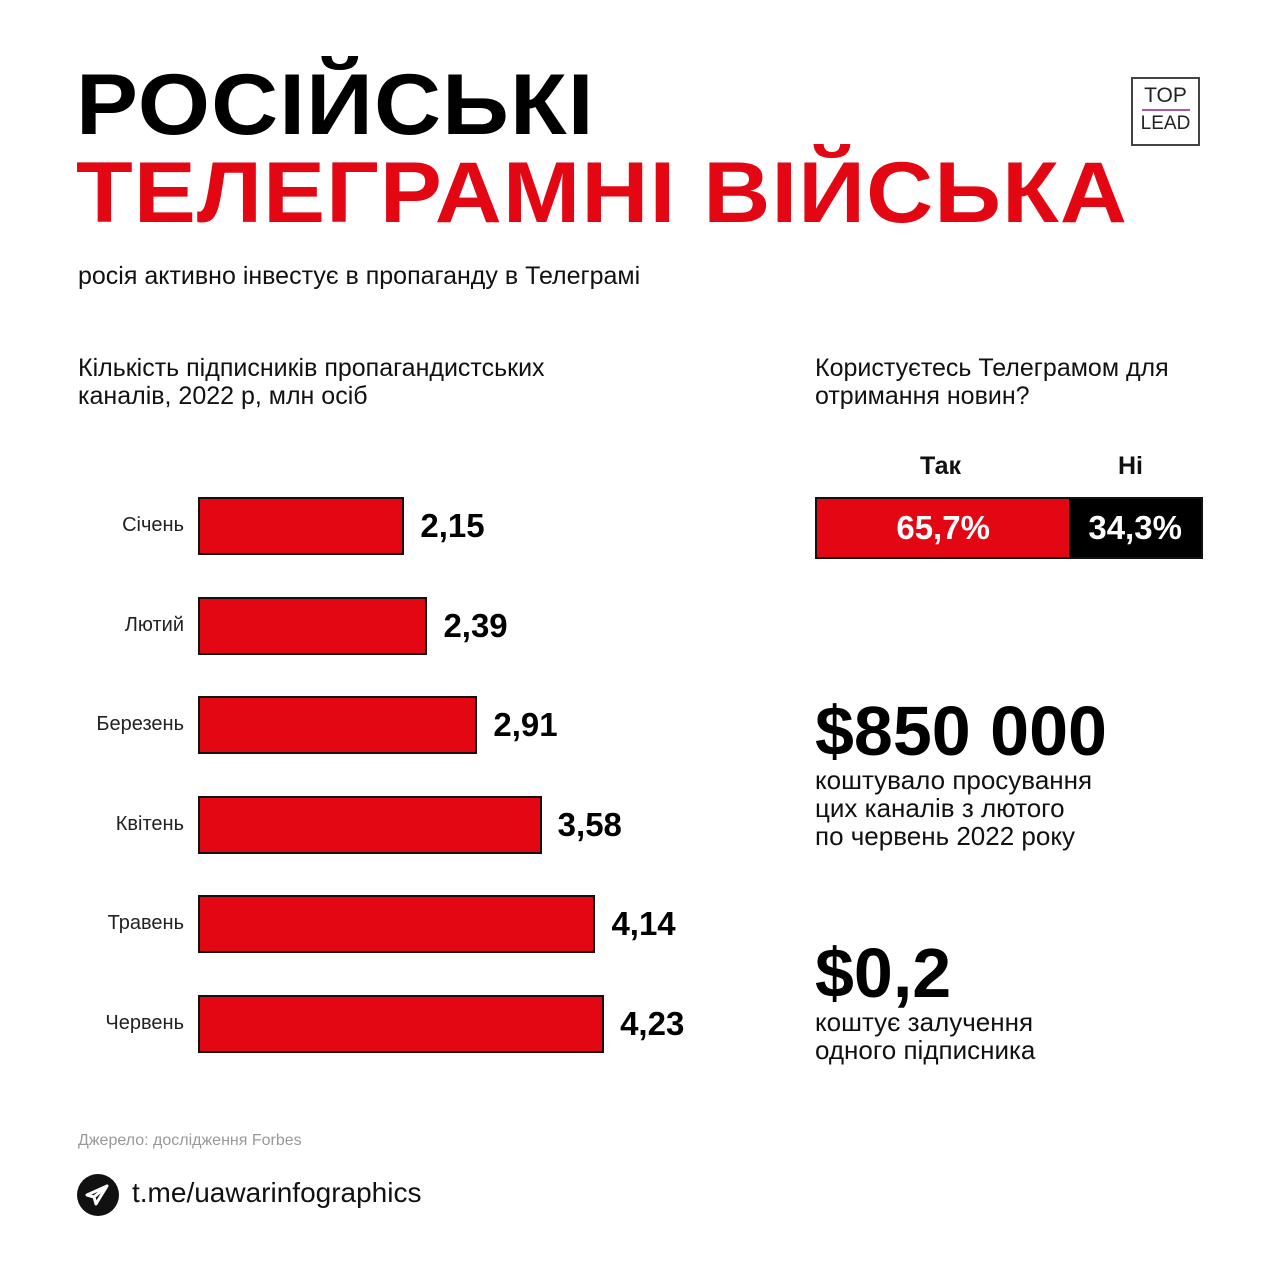 The height and width of the screenshot is (1280, 1280). Describe the element at coordinates (1130, 466) in the screenshot. I see `no-label: Ні` at that location.